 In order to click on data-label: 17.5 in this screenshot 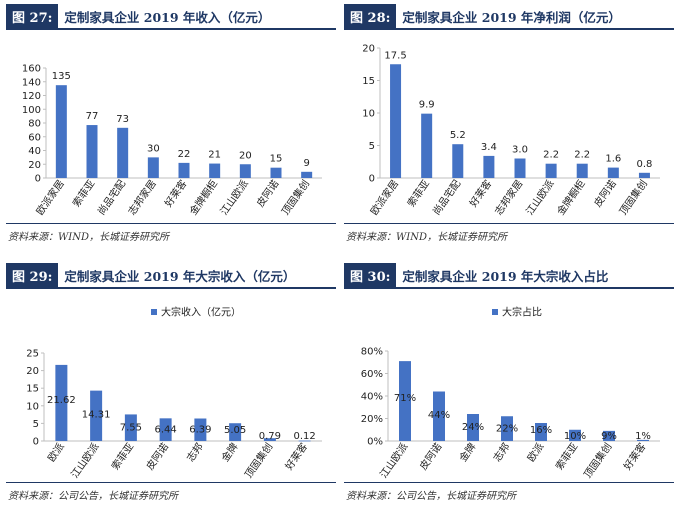, I will do `click(395, 55)`.